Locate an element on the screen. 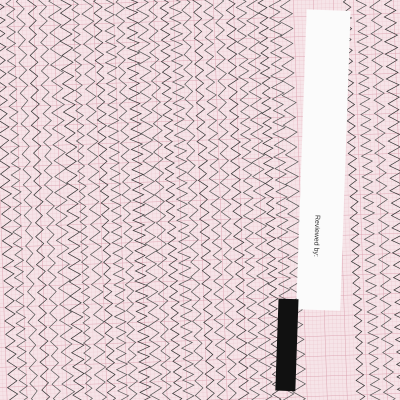  reviewed-label: Reviewed by: is located at coordinates (316, 236).